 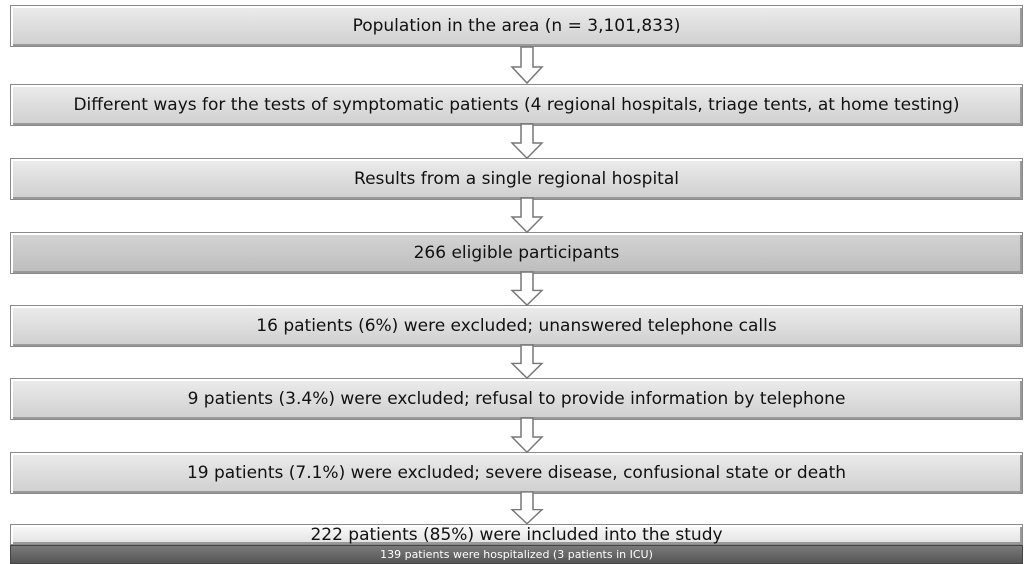 I want to click on node-label: Population in the area (n = 3,101,833), so click(x=516, y=26).